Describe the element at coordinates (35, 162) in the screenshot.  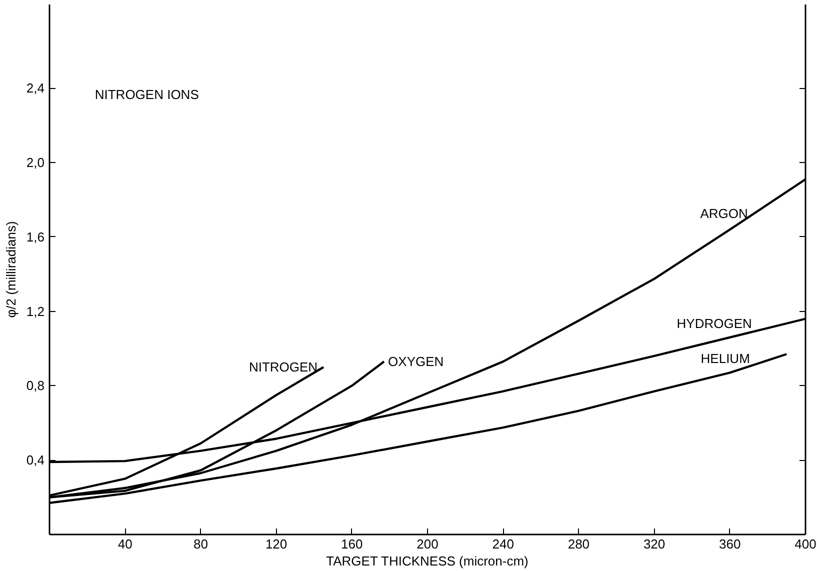
I see `y-tick-label: 2,0` at that location.